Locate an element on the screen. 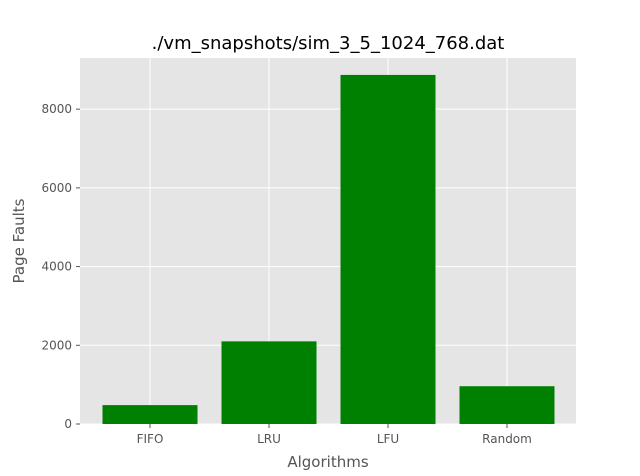 This screenshot has width=640, height=476. y-tick-label: 0 is located at coordinates (68, 424).